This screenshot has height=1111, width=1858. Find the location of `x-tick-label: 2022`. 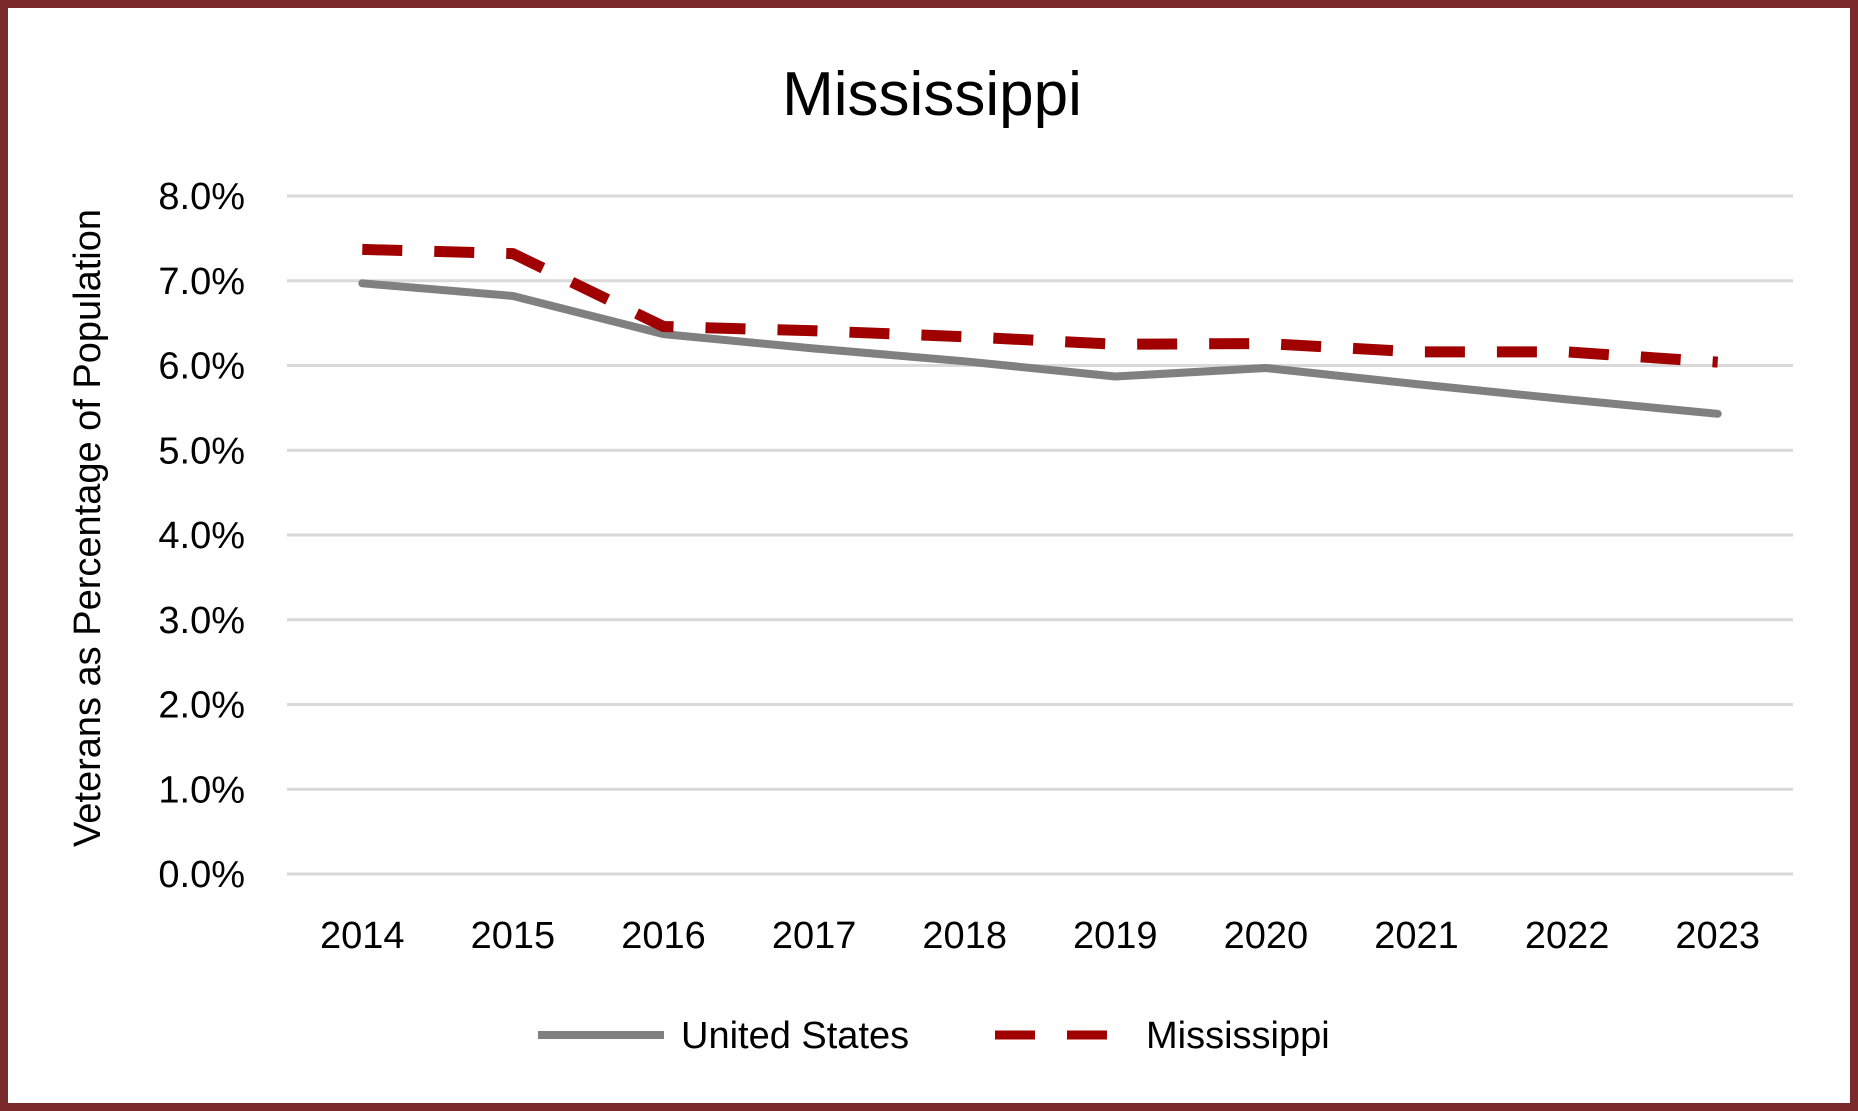

x-tick-label: 2022 is located at coordinates (1567, 936).